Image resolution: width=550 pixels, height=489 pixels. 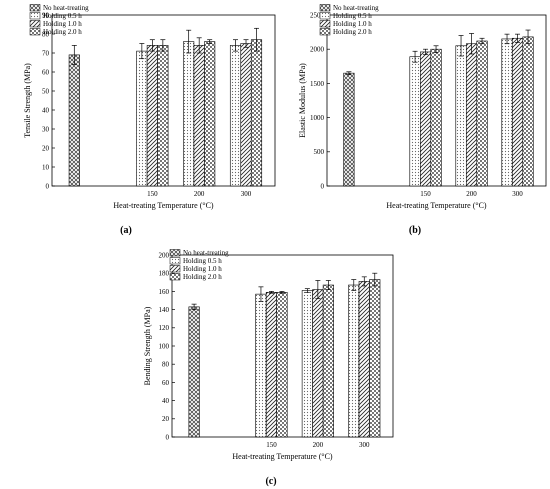 I want to click on panel-label: (b), so click(x=415, y=230).